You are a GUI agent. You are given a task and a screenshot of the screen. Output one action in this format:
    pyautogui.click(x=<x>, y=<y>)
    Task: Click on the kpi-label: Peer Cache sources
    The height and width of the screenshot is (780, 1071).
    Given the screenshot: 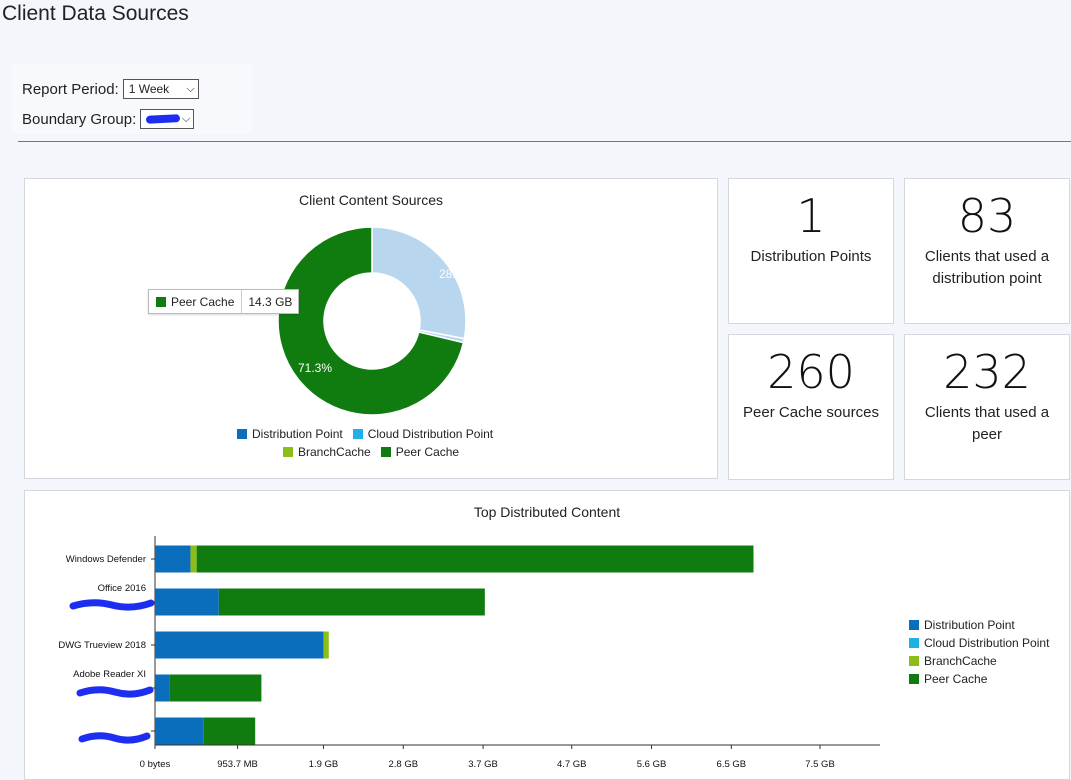 What is the action you would take?
    pyautogui.click(x=811, y=412)
    